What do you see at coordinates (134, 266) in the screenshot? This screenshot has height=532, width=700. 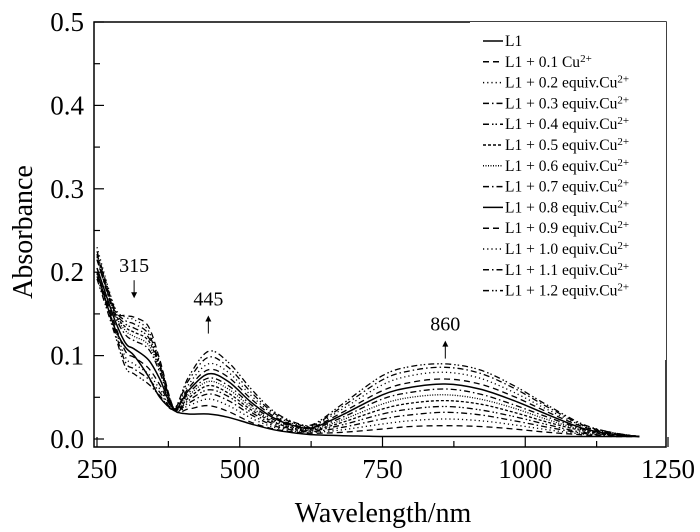 I see `peak-label-315: 315` at bounding box center [134, 266].